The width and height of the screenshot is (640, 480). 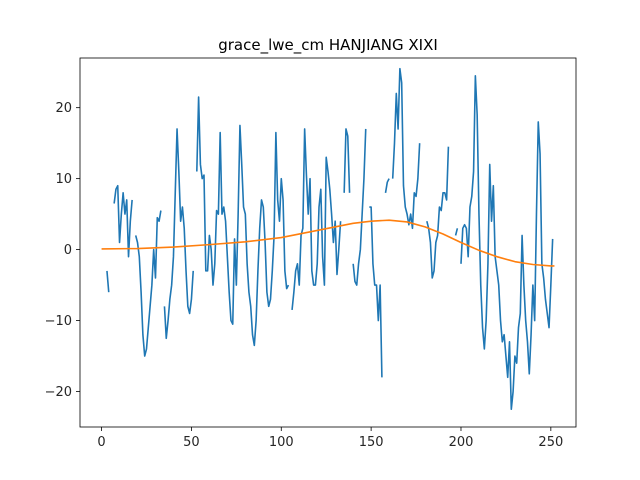 I want to click on chart-title: grace_lwe_cm HANJIANG XIXI, so click(x=328, y=45).